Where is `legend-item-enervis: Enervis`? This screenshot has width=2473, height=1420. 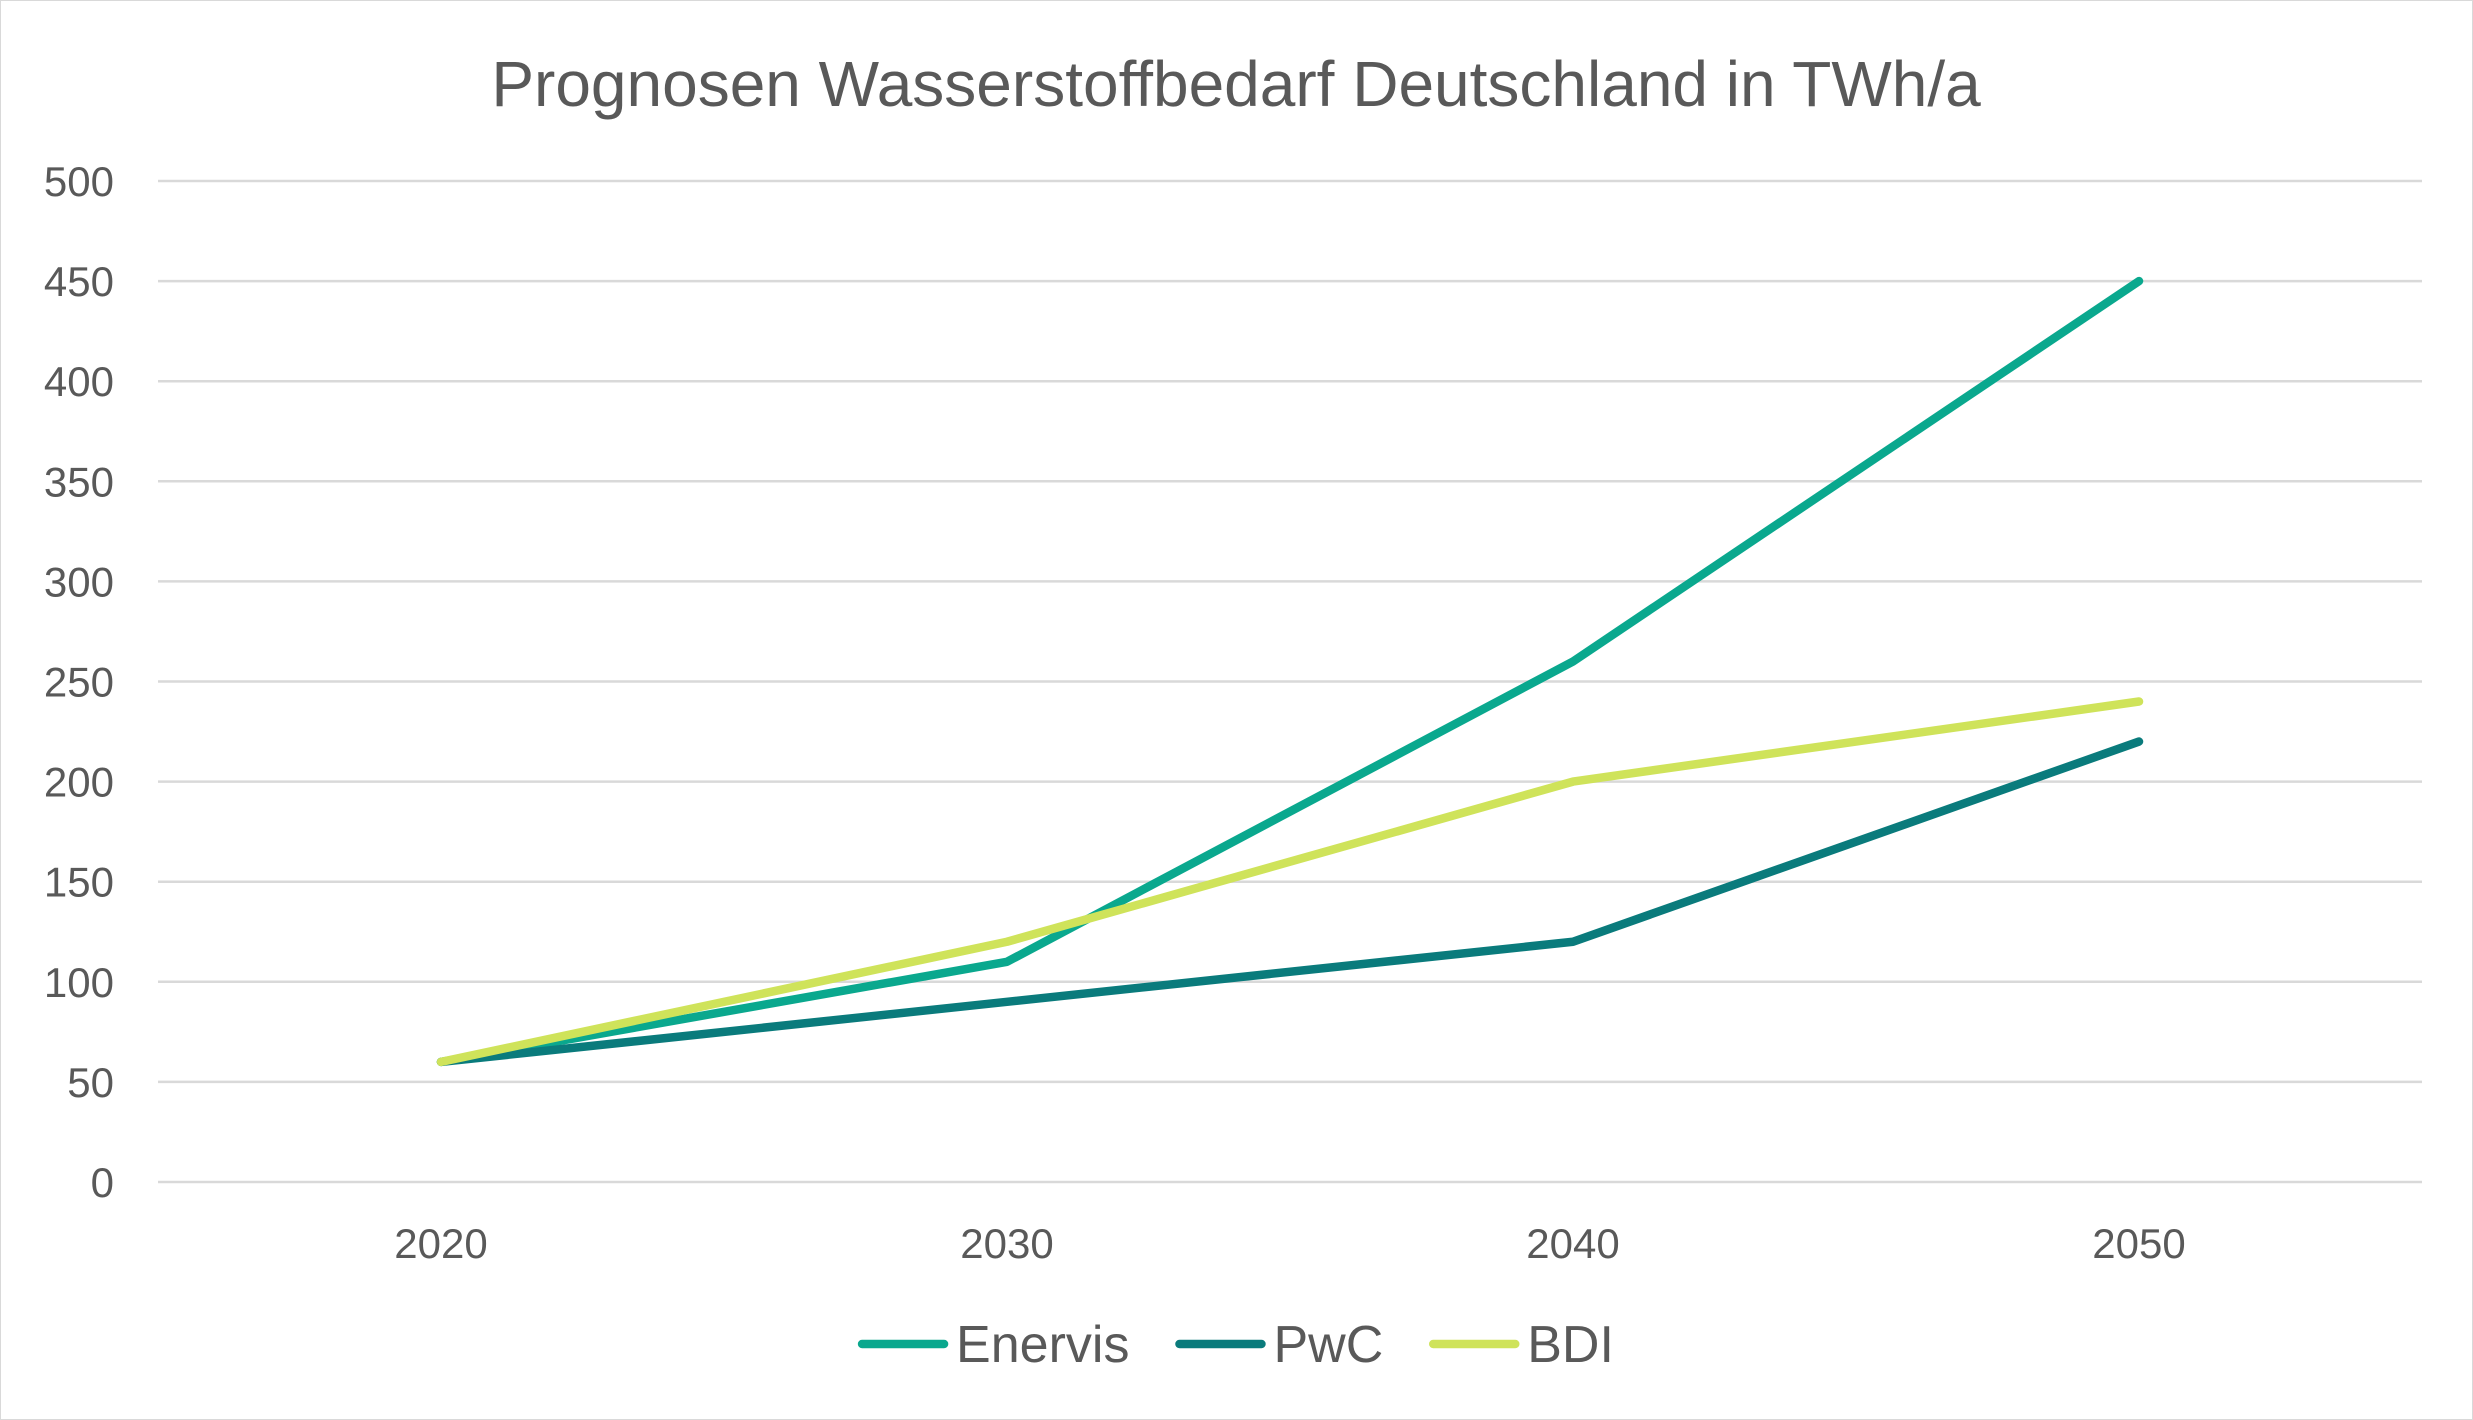 legend-item-enervis: Enervis is located at coordinates (993, 1345).